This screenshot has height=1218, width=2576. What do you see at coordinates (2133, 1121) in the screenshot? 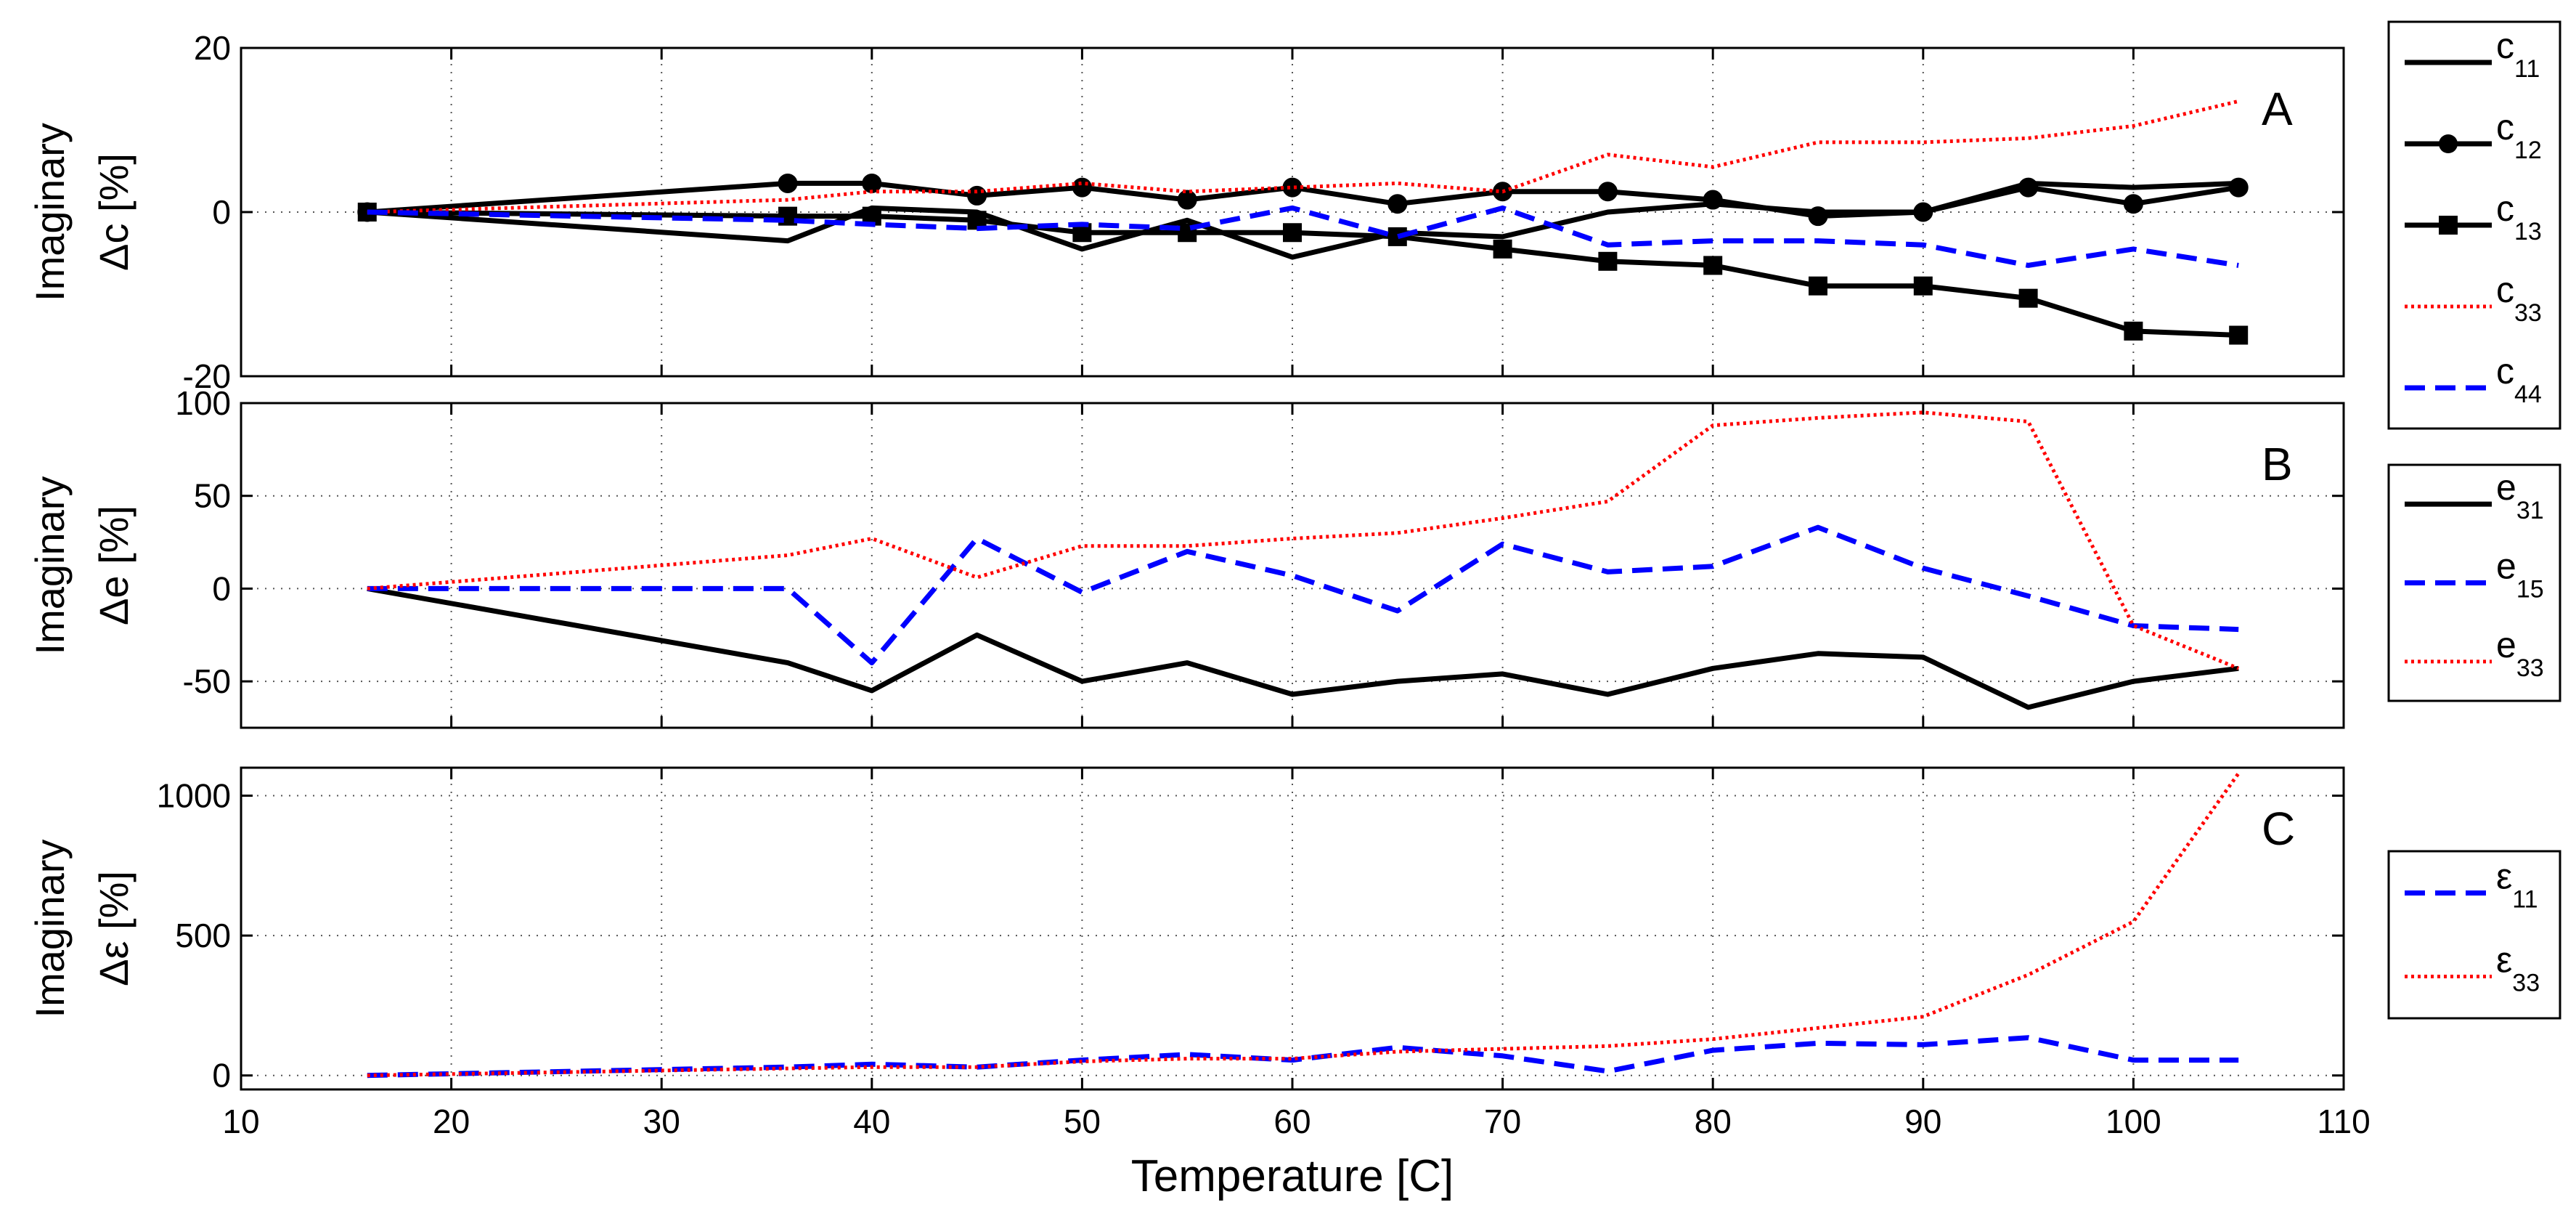
I see `x-tick-label: 100` at bounding box center [2133, 1121].